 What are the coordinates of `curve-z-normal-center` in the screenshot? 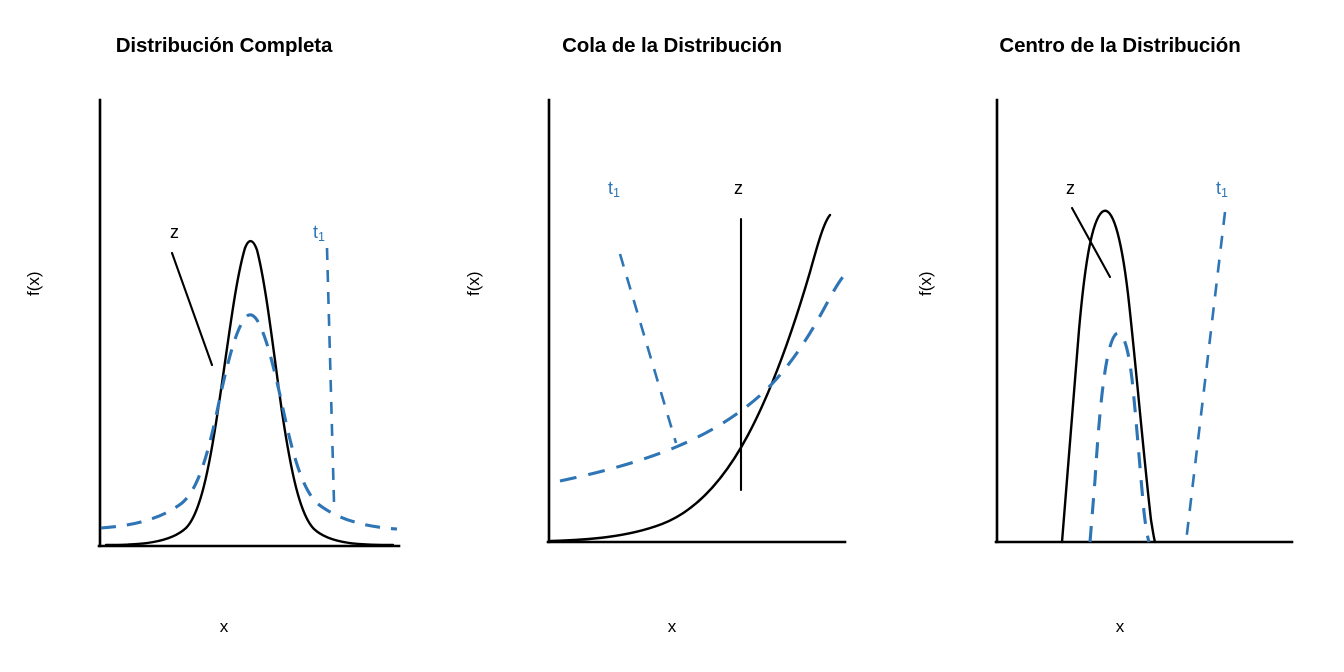 It's located at (1108, 376).